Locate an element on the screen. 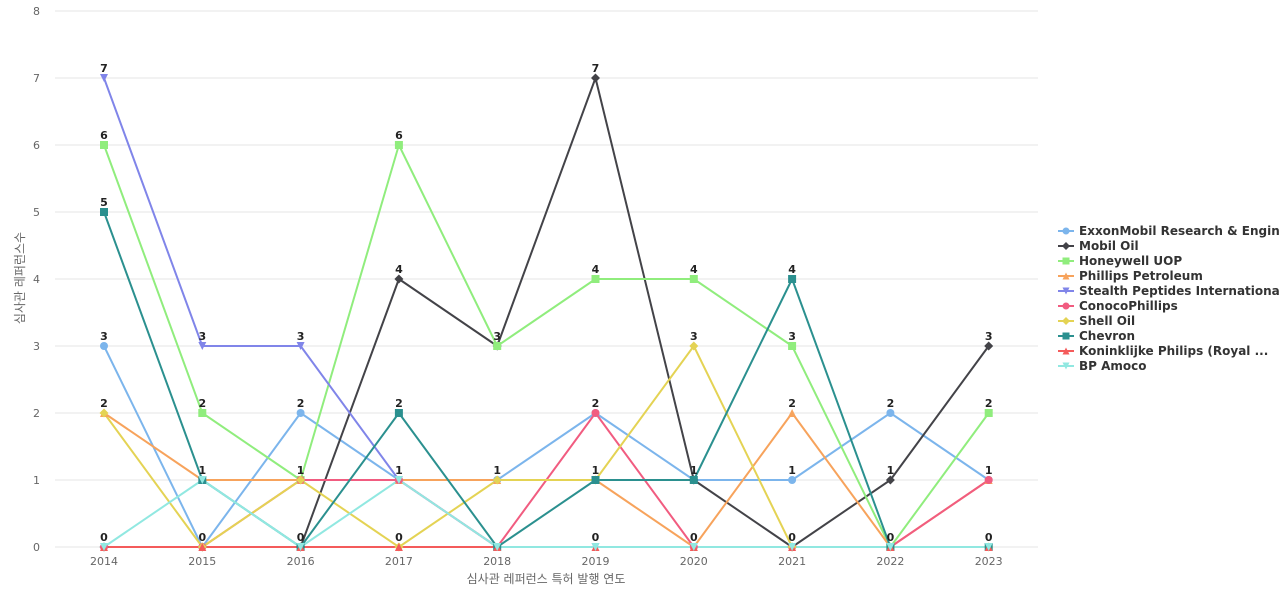 The width and height of the screenshot is (1280, 604). x-tick-label: 2020 is located at coordinates (694, 561).